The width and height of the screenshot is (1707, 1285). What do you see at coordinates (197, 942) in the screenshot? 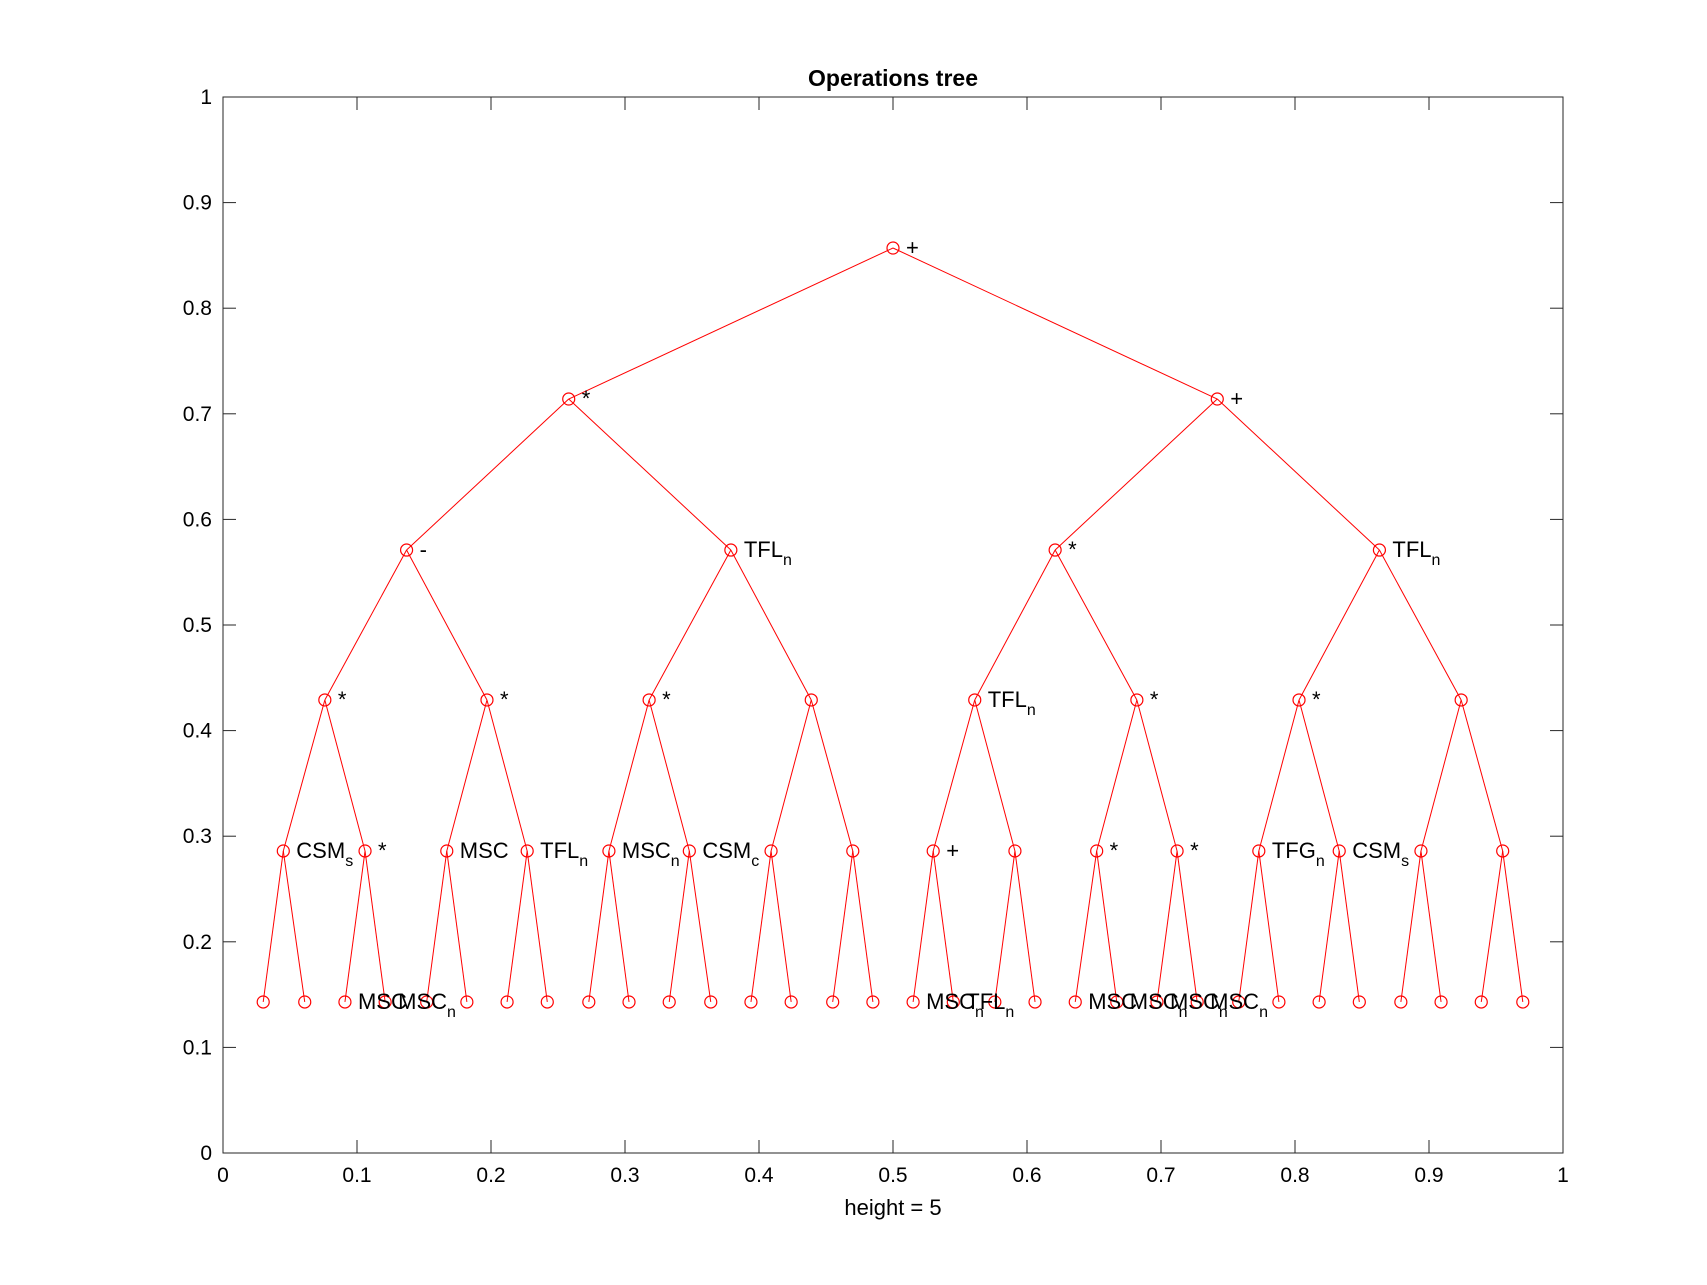
I see `y-tick-label: 0.2` at bounding box center [197, 942].